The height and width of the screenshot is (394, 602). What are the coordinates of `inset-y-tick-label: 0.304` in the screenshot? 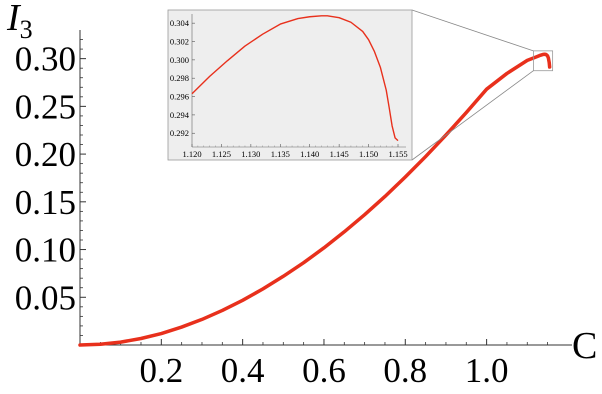 It's located at (180, 23).